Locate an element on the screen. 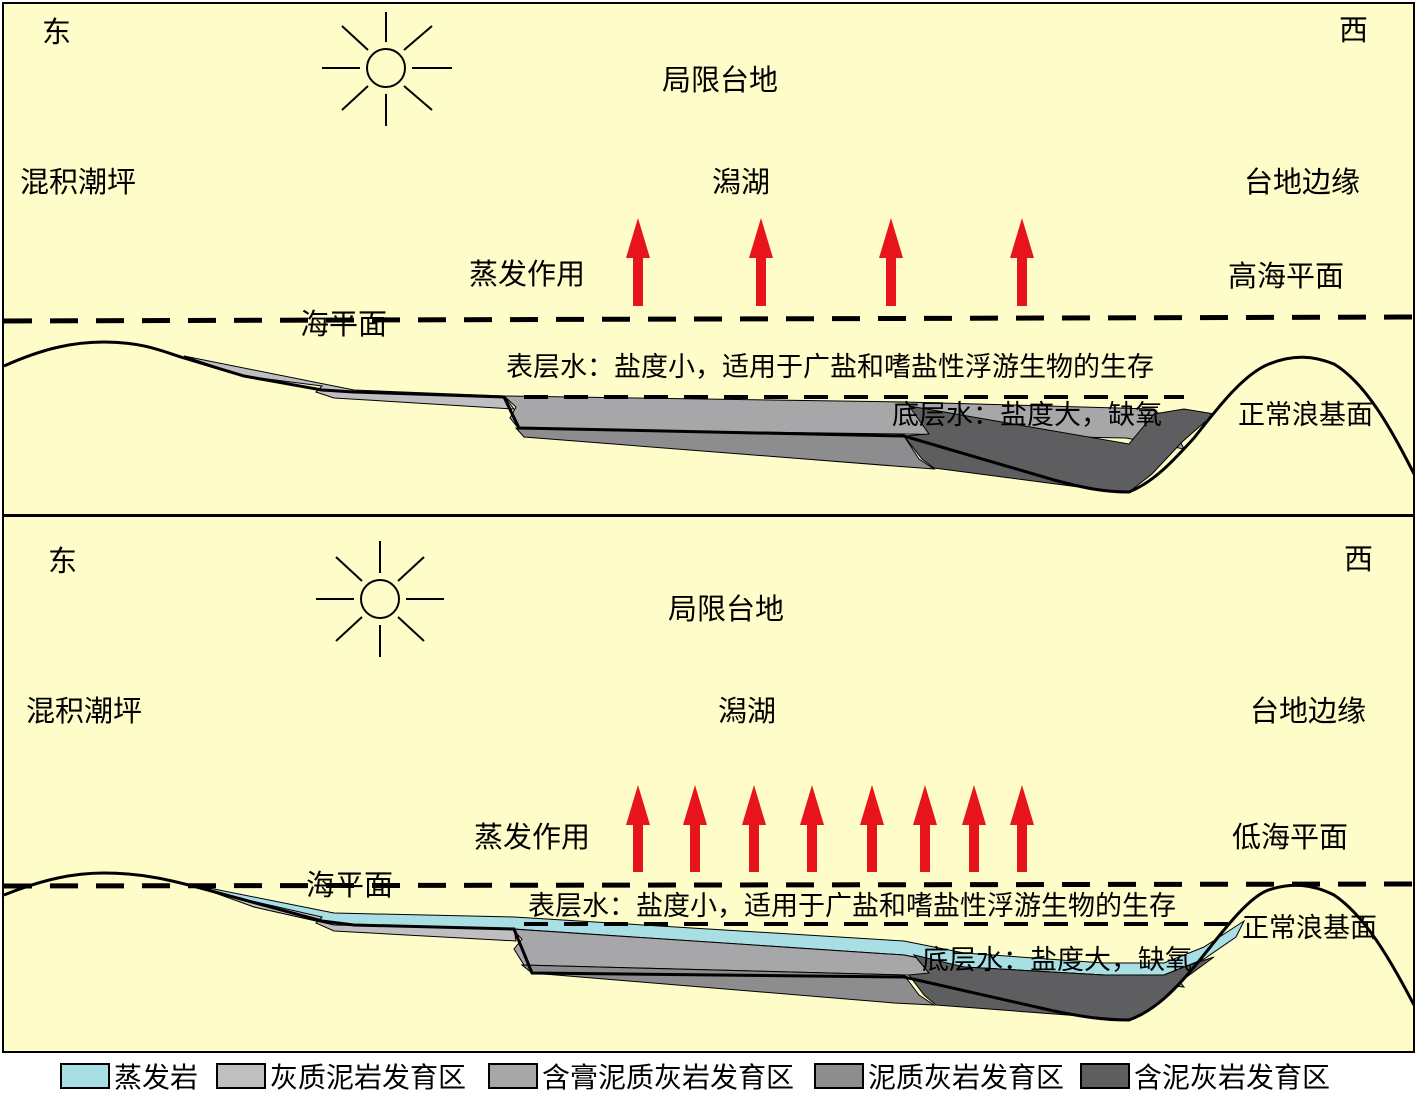  legend-item-grey-mudstone: 灰质泥岩发育区 is located at coordinates (341, 1077).